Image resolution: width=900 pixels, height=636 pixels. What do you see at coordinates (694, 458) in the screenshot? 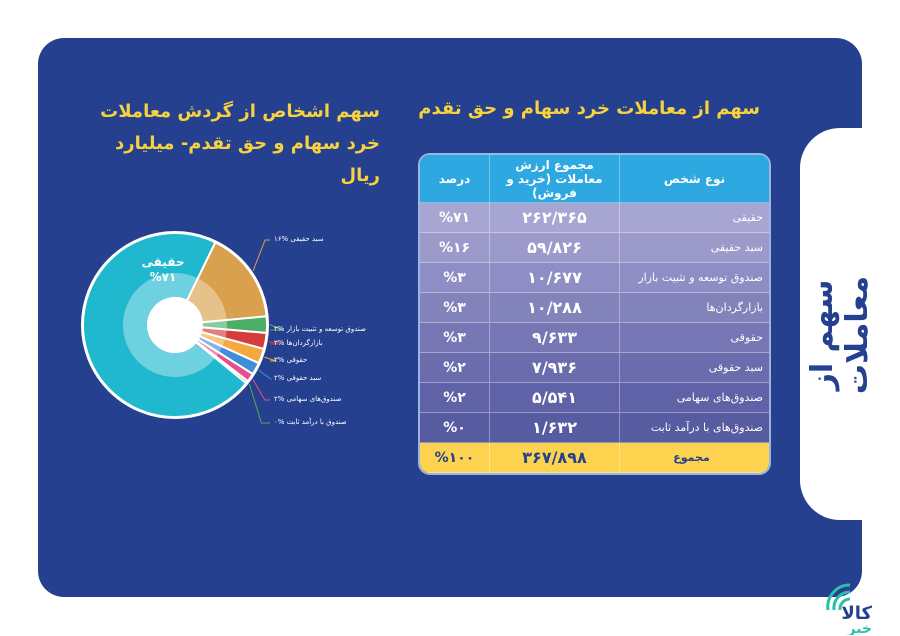
I see `total-name: مجموع` at bounding box center [694, 458].